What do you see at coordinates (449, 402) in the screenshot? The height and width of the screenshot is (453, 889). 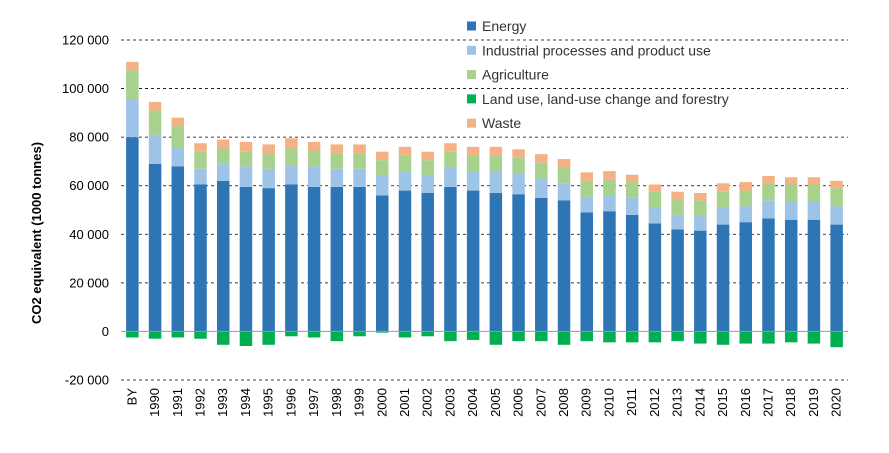 I see `x-tick-label: 2003` at bounding box center [449, 402].